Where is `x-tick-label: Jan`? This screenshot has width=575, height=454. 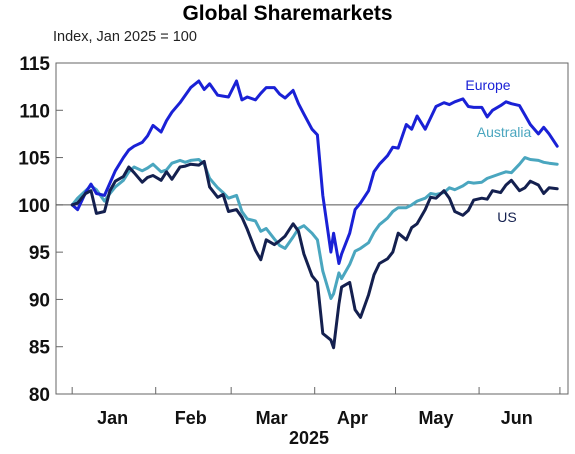
x-tick-label: Jan is located at coordinates (112, 418).